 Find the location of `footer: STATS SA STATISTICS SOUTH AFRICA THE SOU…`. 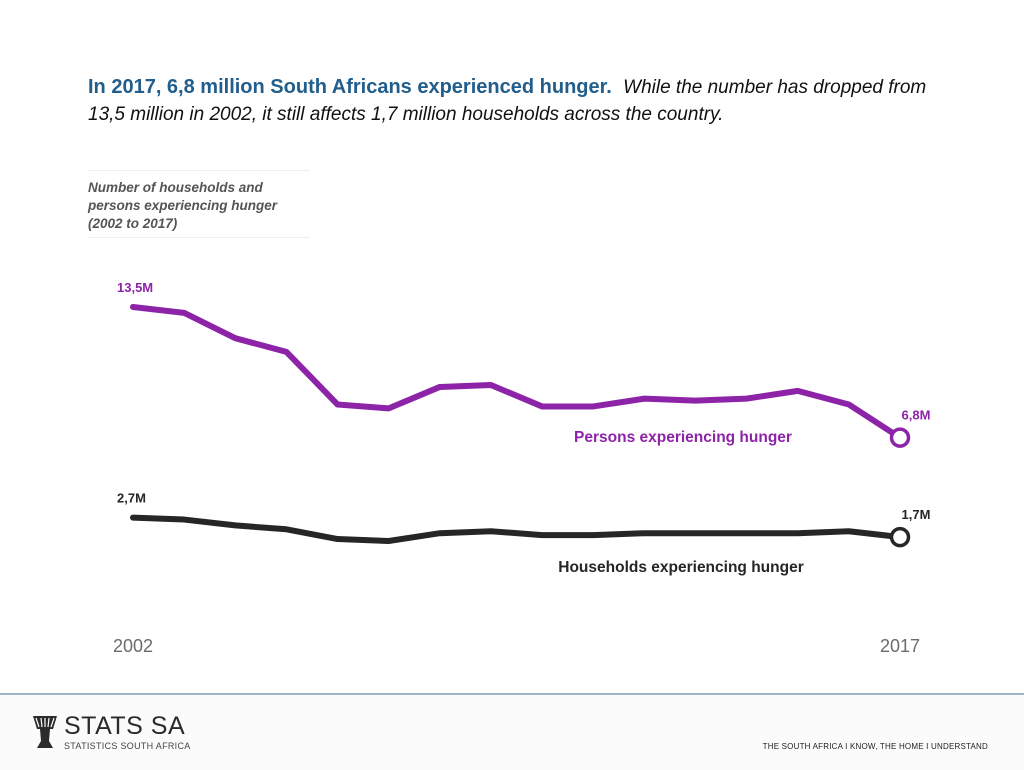

footer: STATS SA STATISTICS SOUTH AFRICA THE SOU… is located at coordinates (512, 731).